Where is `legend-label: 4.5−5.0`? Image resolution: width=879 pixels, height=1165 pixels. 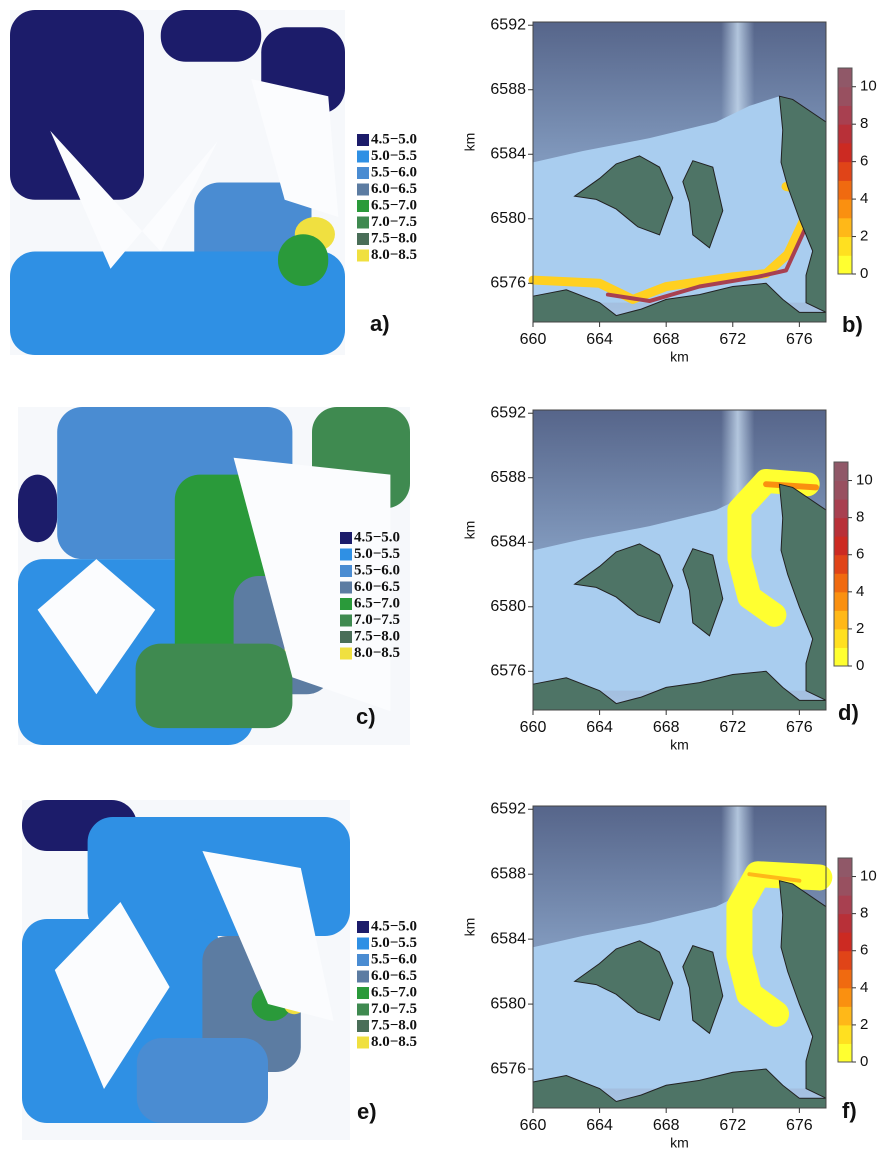 legend-label: 4.5−5.0 is located at coordinates (377, 537).